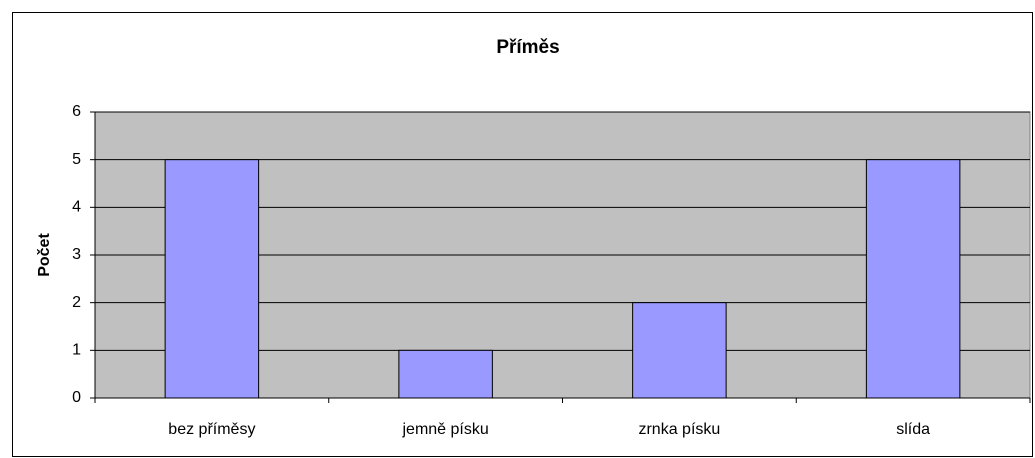 The image size is (1035, 458). What do you see at coordinates (76, 397) in the screenshot?
I see `y-tick-label: 0` at bounding box center [76, 397].